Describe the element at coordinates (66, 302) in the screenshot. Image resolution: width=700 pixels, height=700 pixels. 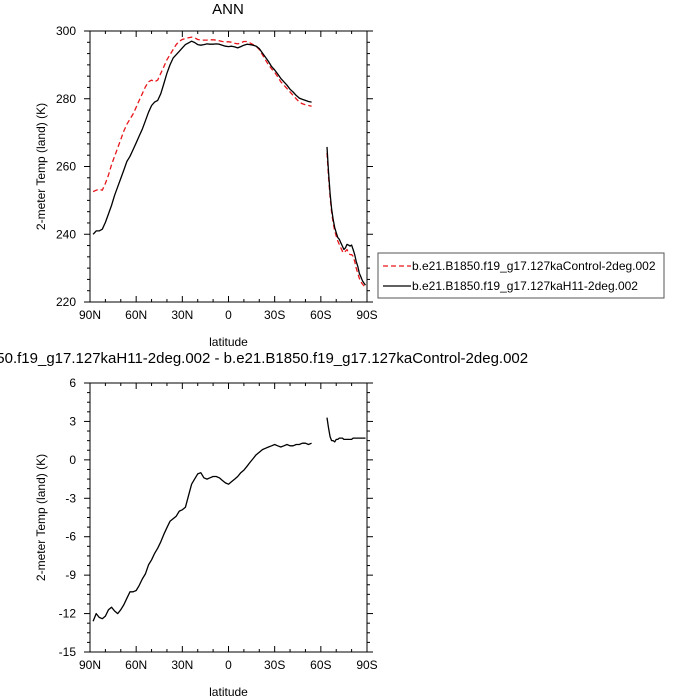
I see `y-tick-label: 220` at that location.